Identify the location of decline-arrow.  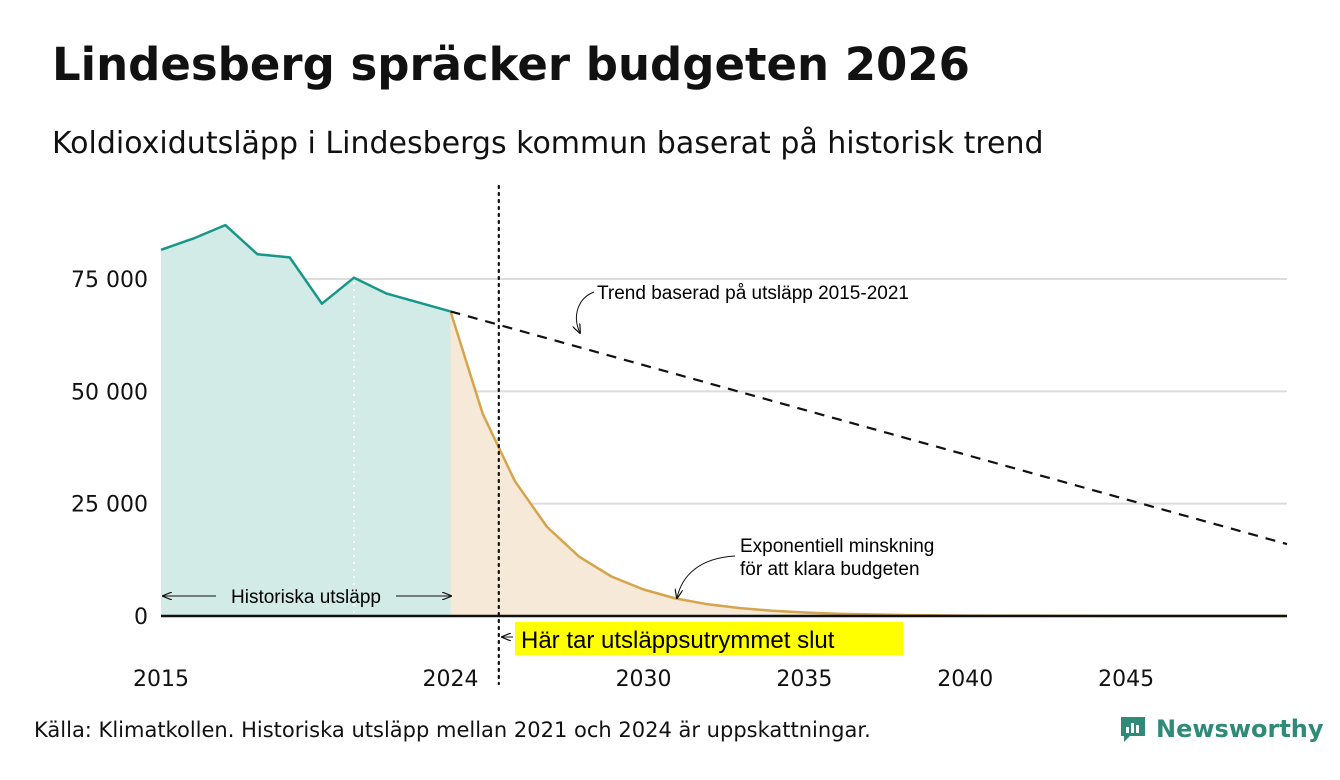
(706, 576).